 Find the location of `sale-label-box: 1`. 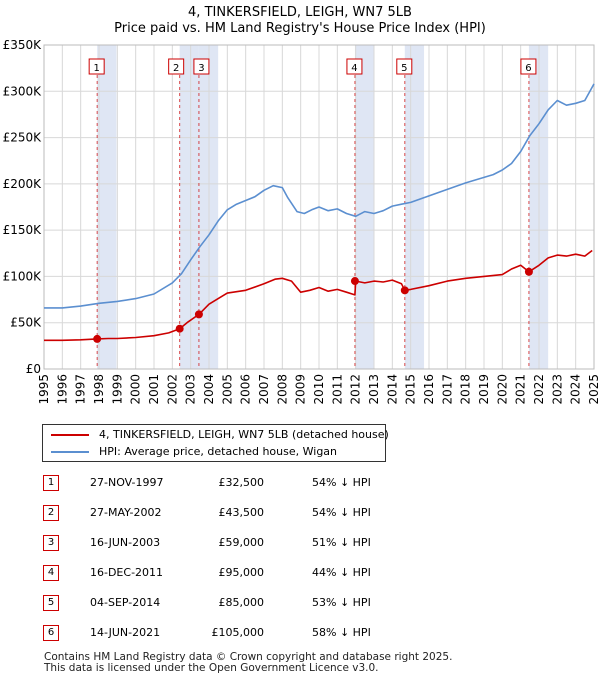

sale-label-box: 1 is located at coordinates (96, 66).